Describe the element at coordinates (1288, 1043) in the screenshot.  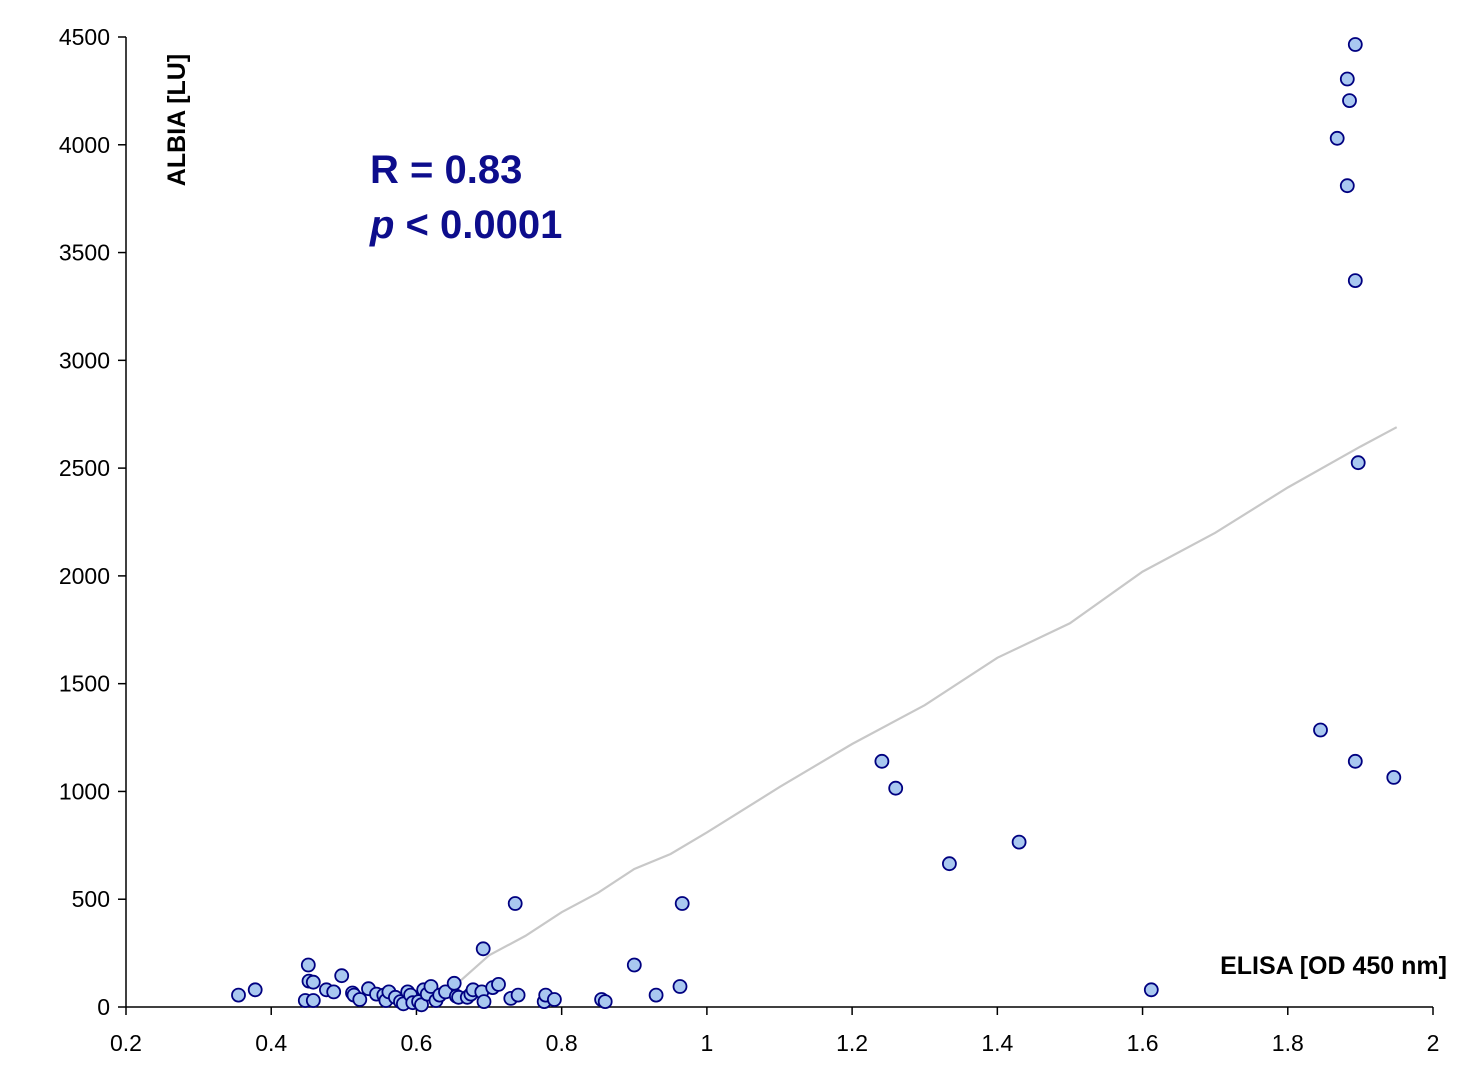
I see `x-tick-label: 1.8` at that location.